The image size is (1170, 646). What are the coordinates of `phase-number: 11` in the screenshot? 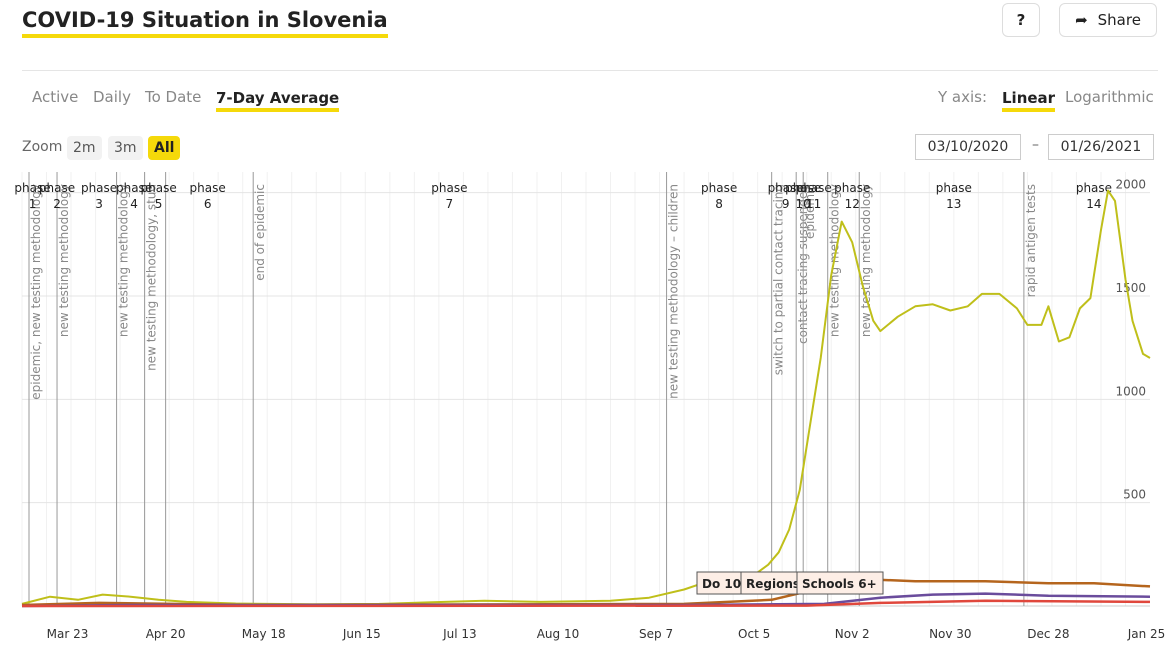 It's located at (813, 204).